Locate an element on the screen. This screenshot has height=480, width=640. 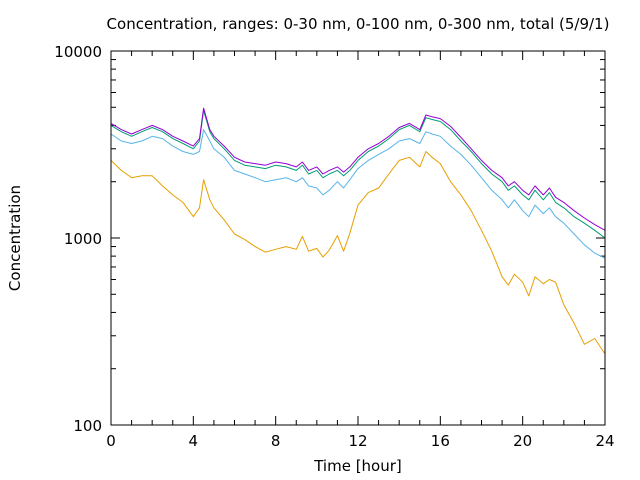
y-tick-label: 1000 is located at coordinates (83, 239).